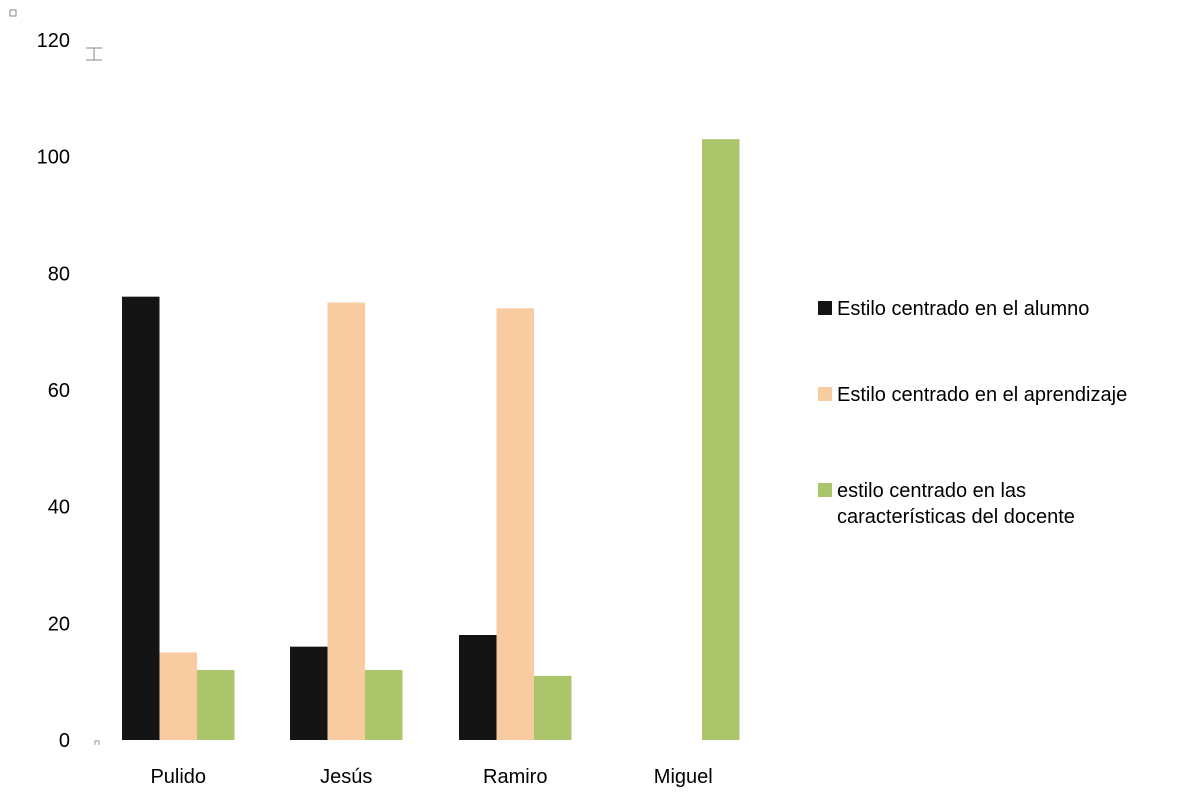  What do you see at coordinates (64, 741) in the screenshot?
I see `y-tick-label: 0` at bounding box center [64, 741].